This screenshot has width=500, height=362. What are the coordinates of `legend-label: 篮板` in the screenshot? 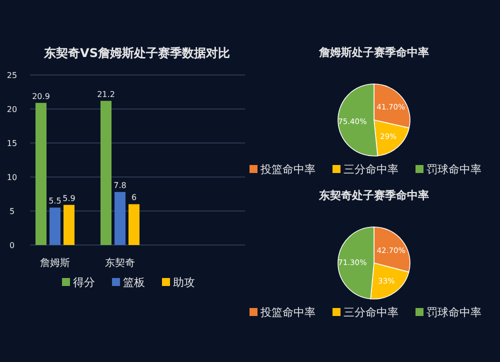 It's located at (134, 282).